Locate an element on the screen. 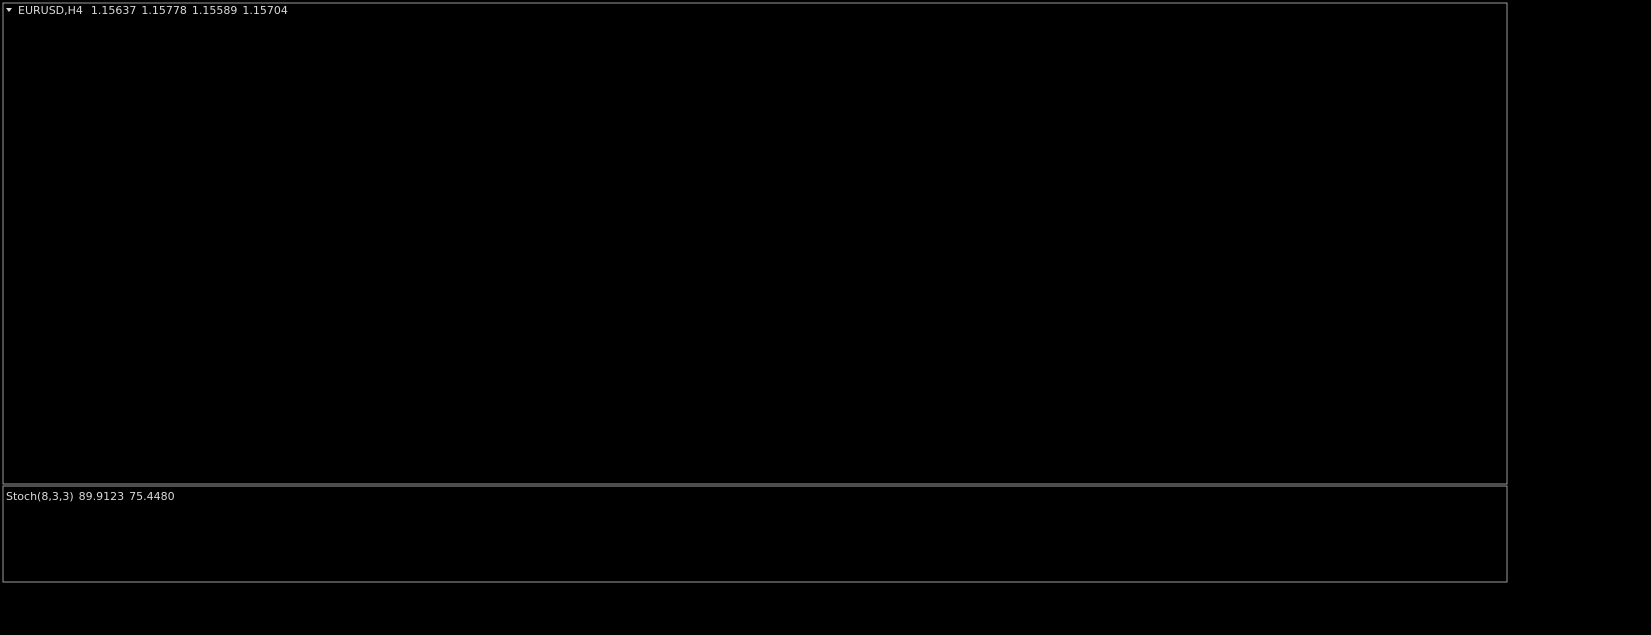  indicator-header: Stoch(8,3,3) 89.9123 75.4480 is located at coordinates (90, 496).